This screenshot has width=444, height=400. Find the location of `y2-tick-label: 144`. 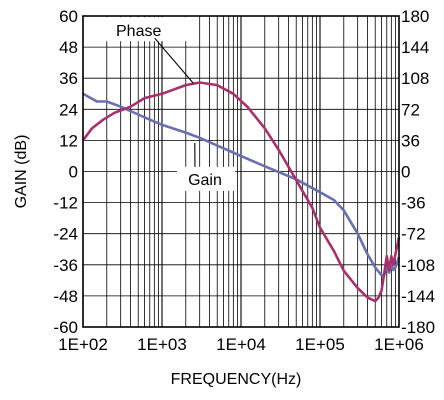

y2-tick-label: 144 is located at coordinates (415, 47).